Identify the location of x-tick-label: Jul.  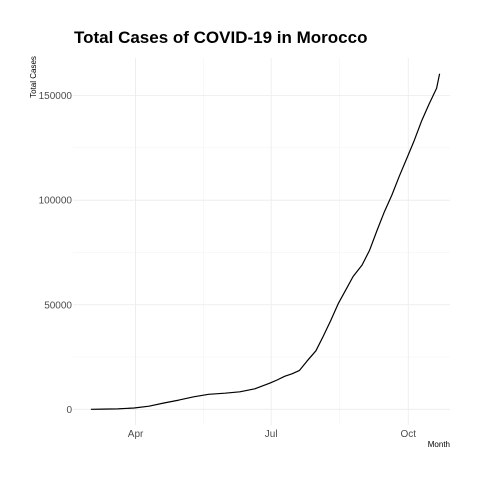
(271, 434).